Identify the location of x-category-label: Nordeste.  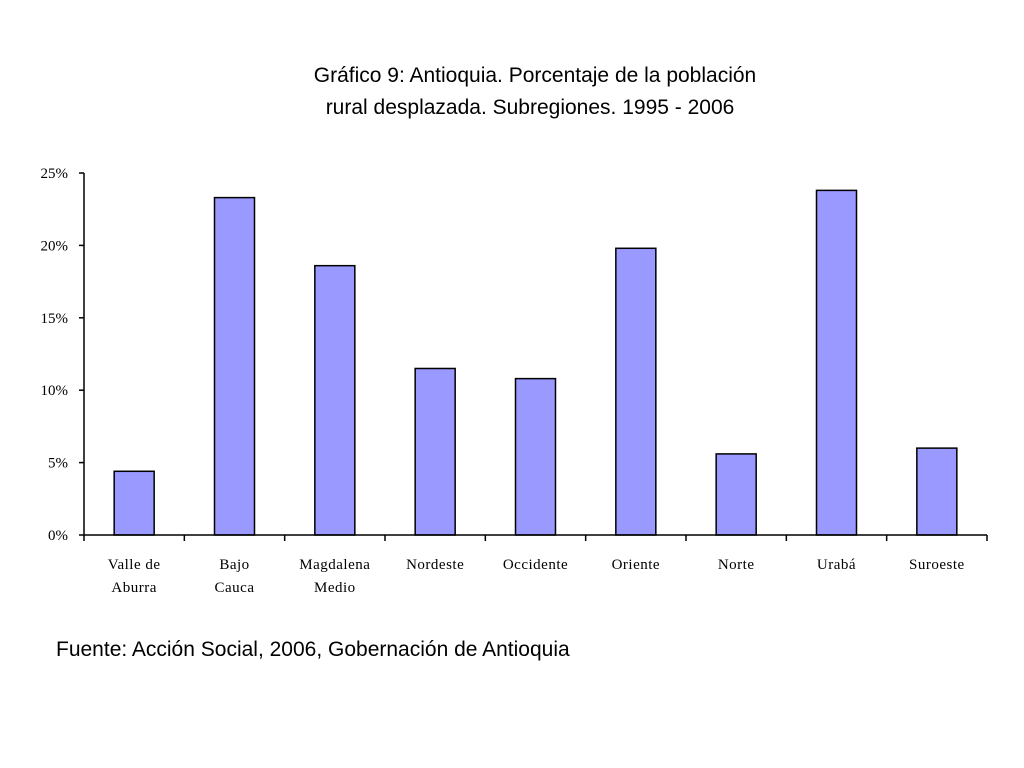
(435, 565).